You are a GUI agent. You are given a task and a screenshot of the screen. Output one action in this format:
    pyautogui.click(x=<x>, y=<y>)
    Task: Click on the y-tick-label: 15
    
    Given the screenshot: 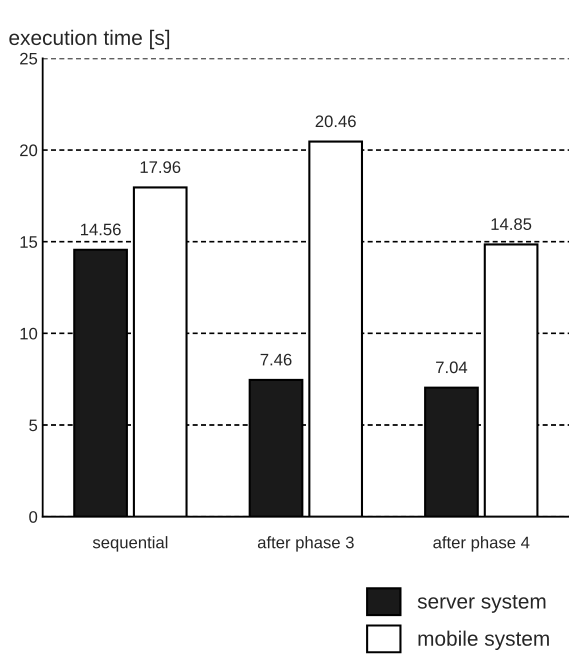 What is the action you would take?
    pyautogui.click(x=29, y=242)
    